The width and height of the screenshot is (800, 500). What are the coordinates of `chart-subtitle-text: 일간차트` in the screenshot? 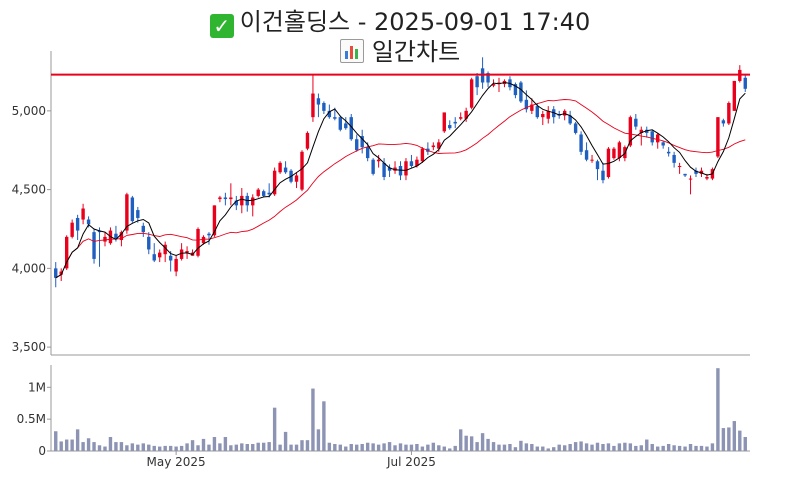 It's located at (416, 52).